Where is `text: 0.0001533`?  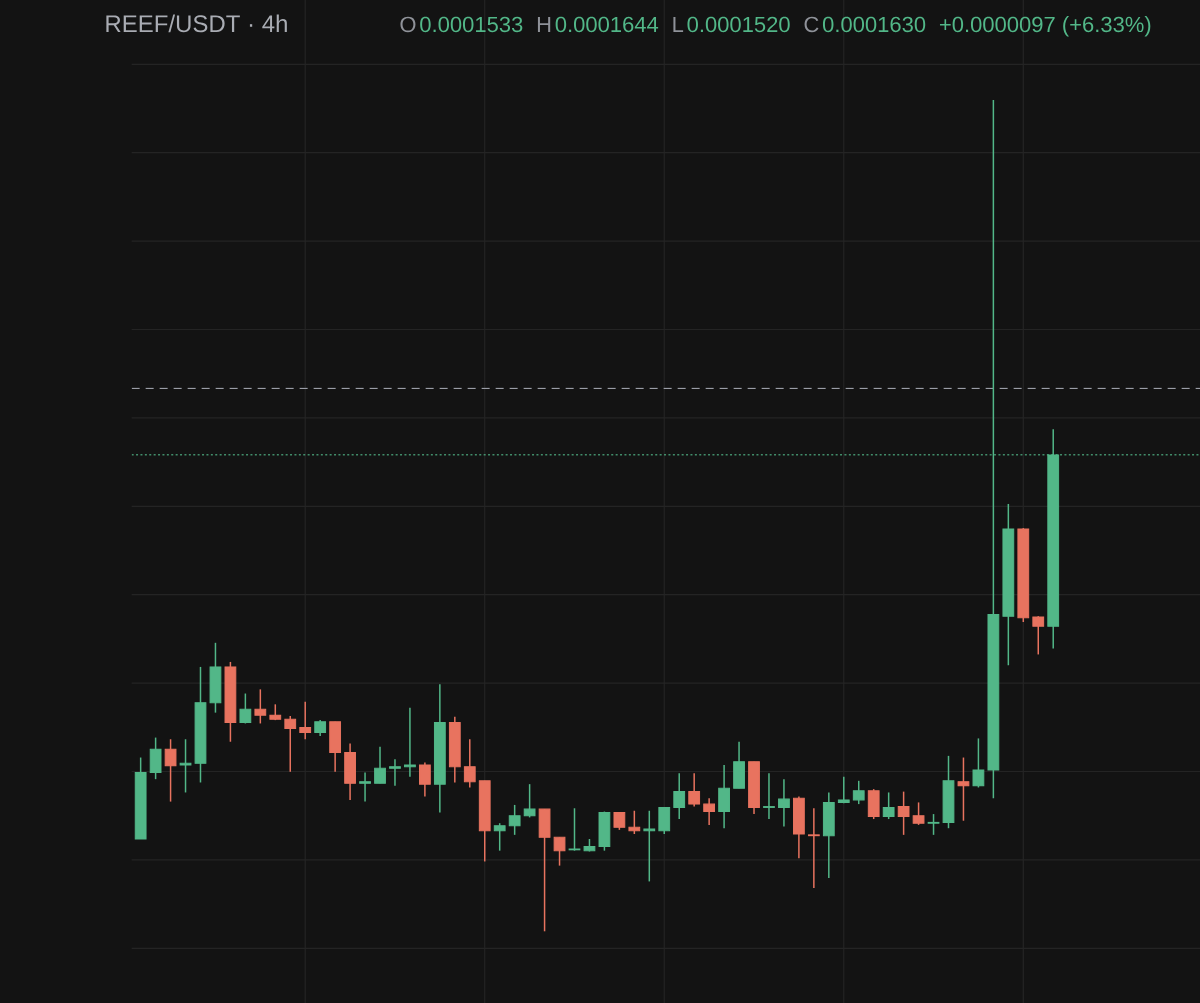
text: 0.0001533 is located at coordinates (471, 24).